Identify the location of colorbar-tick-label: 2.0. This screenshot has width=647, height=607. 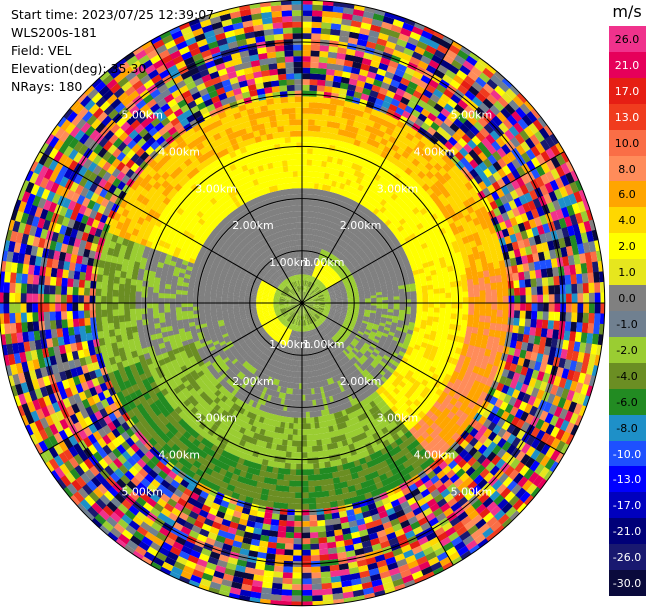
(627, 247).